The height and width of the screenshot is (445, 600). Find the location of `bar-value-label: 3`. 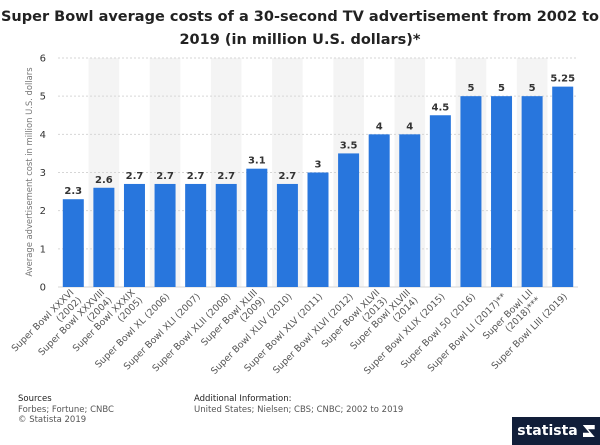

bar-value-label: 3 is located at coordinates (318, 165).